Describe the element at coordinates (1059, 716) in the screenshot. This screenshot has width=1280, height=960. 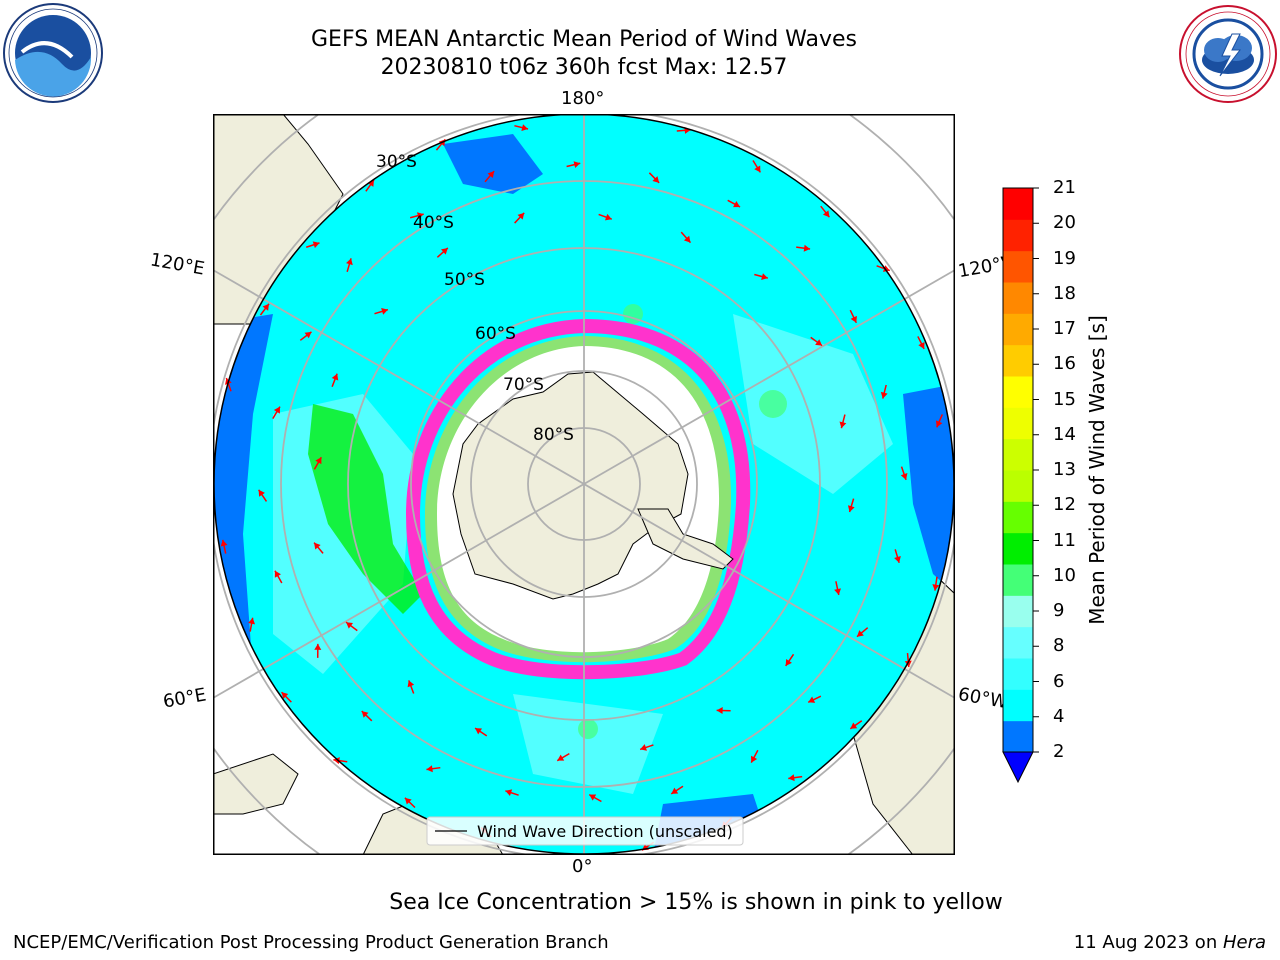
I see `colorbar-tick-label: 4` at that location.